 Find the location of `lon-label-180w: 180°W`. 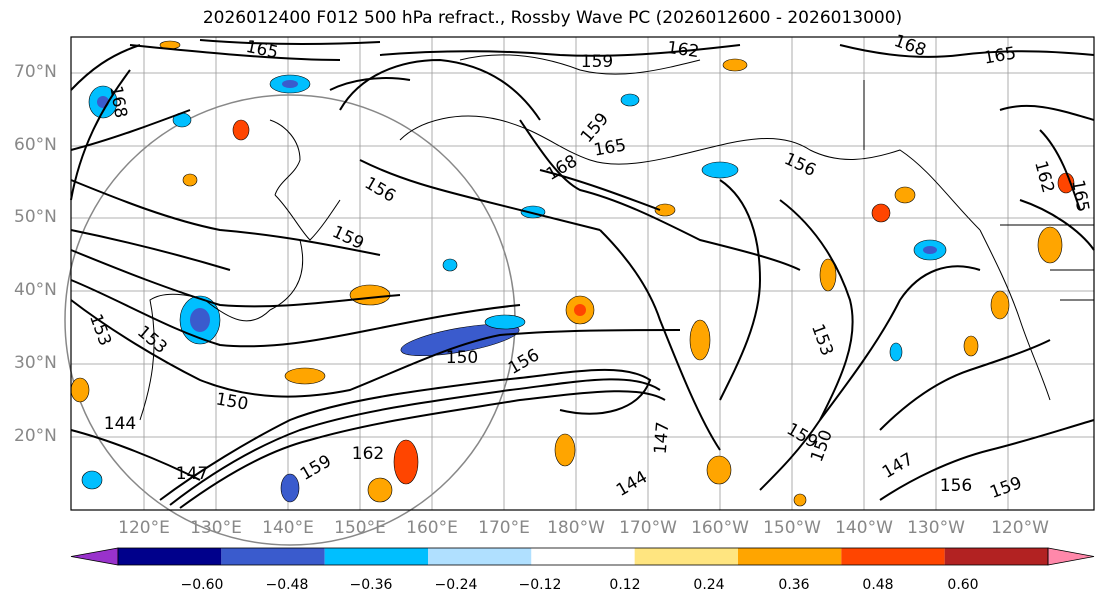

lon-label-180w: 180°W is located at coordinates (576, 528).